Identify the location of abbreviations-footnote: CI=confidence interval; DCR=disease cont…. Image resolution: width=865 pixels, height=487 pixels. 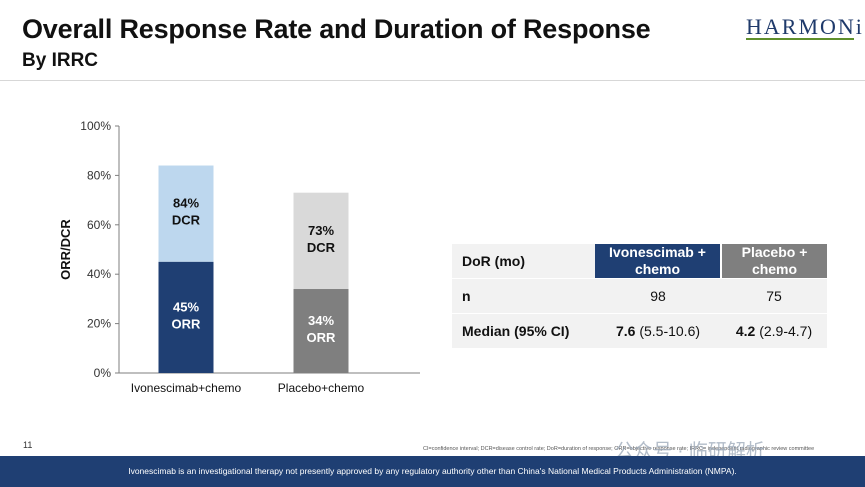
(619, 449).